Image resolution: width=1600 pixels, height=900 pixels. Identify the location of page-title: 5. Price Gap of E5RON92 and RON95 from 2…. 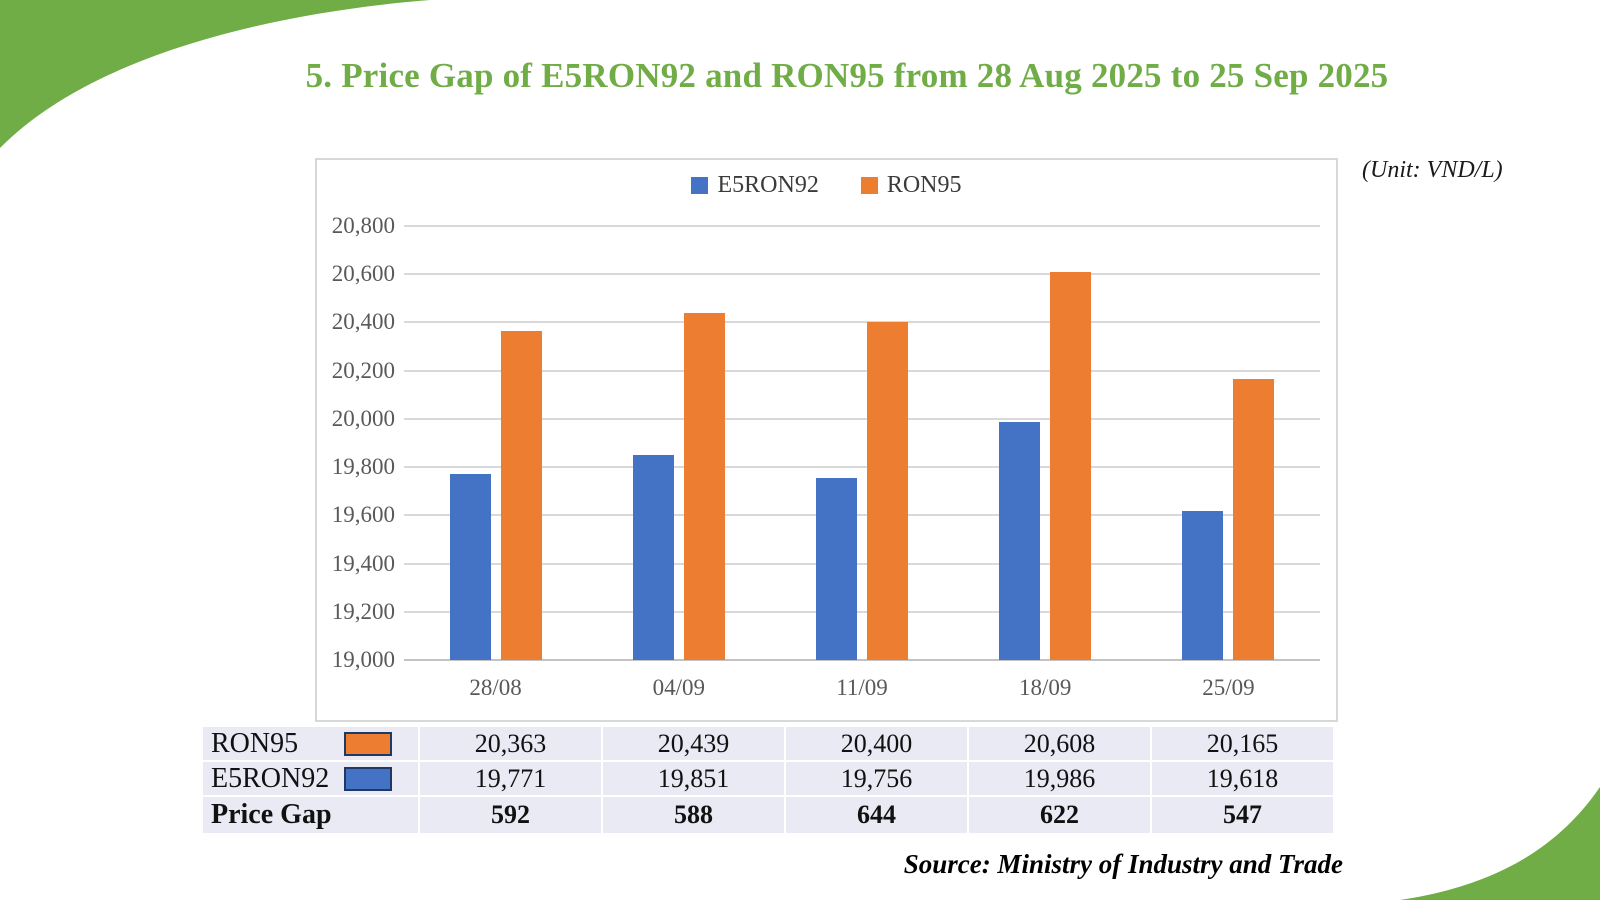
(847, 75).